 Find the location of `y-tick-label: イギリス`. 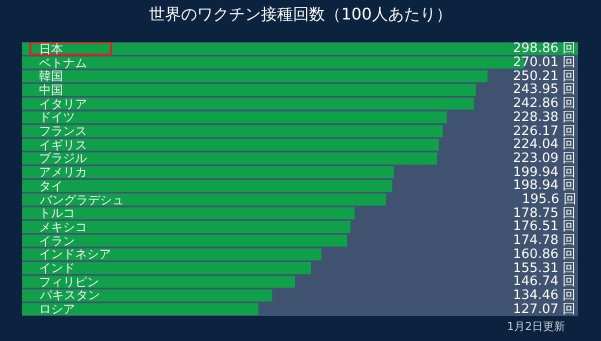

y-tick-label: イギリス is located at coordinates (63, 145).